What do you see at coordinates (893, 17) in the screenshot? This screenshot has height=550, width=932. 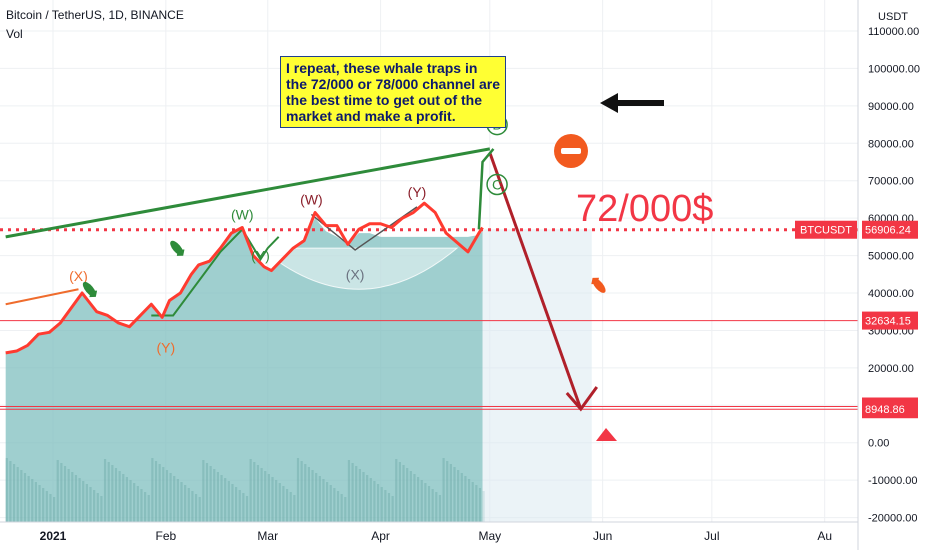 I see `currency-label: USDT` at bounding box center [893, 17].